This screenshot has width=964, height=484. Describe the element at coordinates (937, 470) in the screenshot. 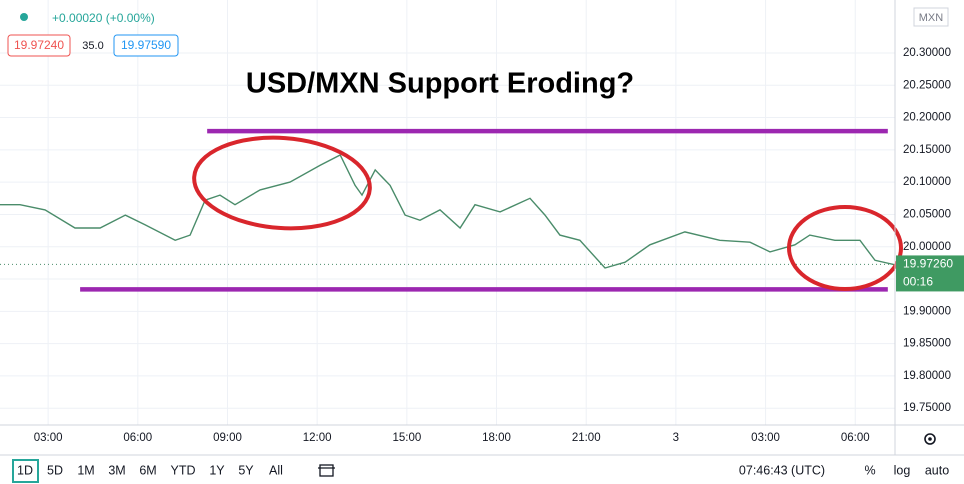

I see `scale-option: auto` at that location.